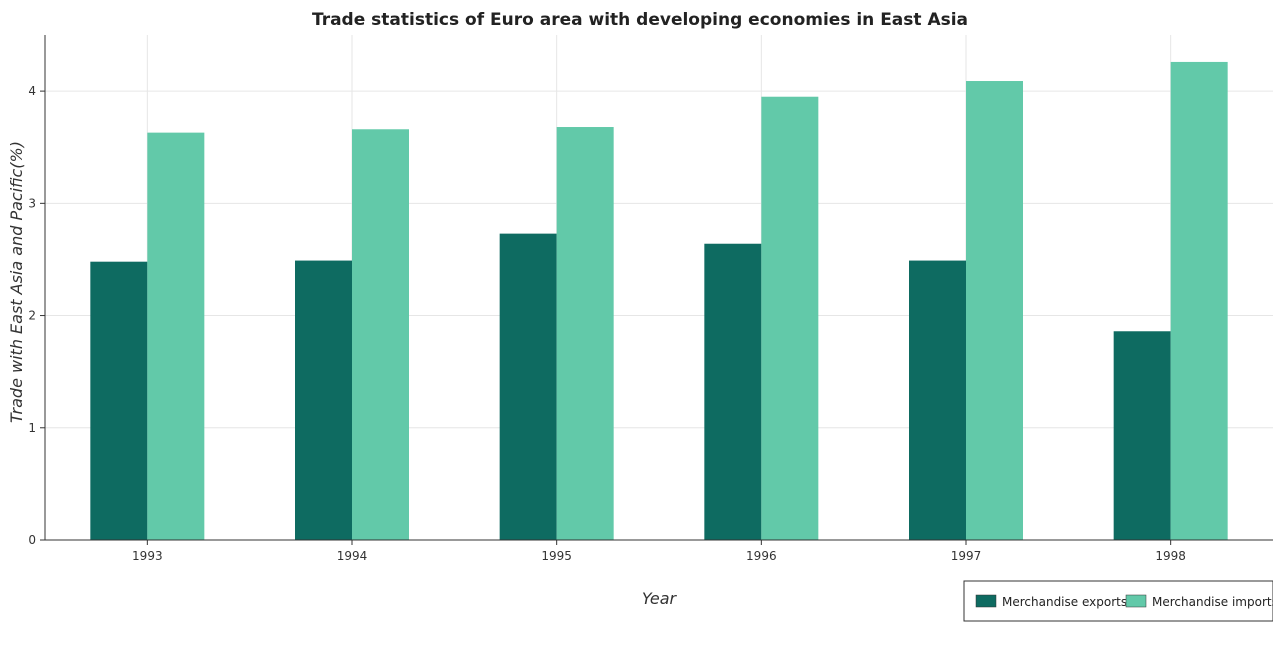 The image size is (1273, 650). What do you see at coordinates (1064, 602) in the screenshot?
I see `legend-label-0: Merchandise exports` at bounding box center [1064, 602].